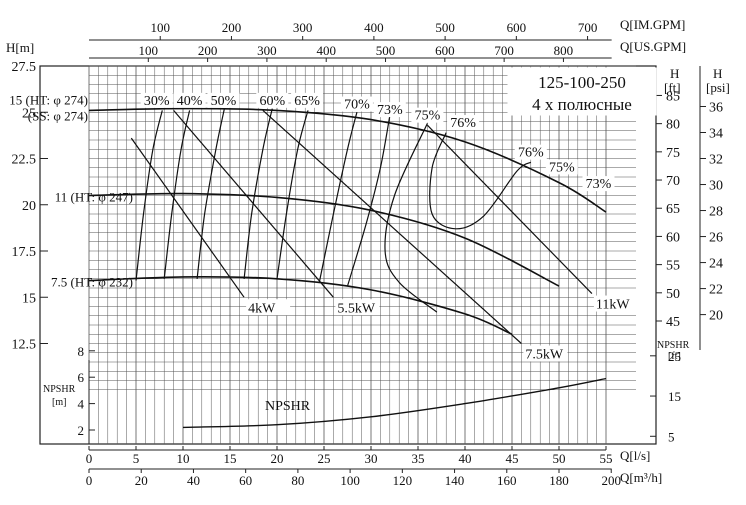 This screenshot has height=505, width=746. Describe the element at coordinates (272, 101) in the screenshot. I see `efficiency-label-3: 60%` at that location.